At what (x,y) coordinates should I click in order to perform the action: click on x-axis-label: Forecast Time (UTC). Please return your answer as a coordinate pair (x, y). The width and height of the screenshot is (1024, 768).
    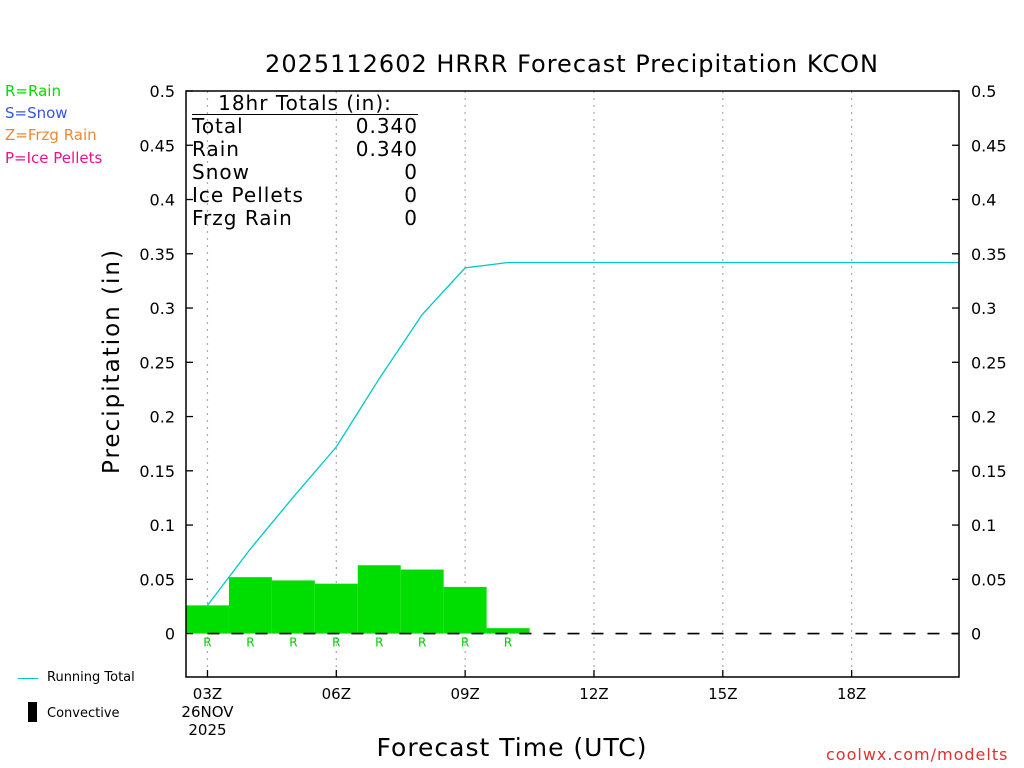
    Looking at the image, I should click on (512, 747).